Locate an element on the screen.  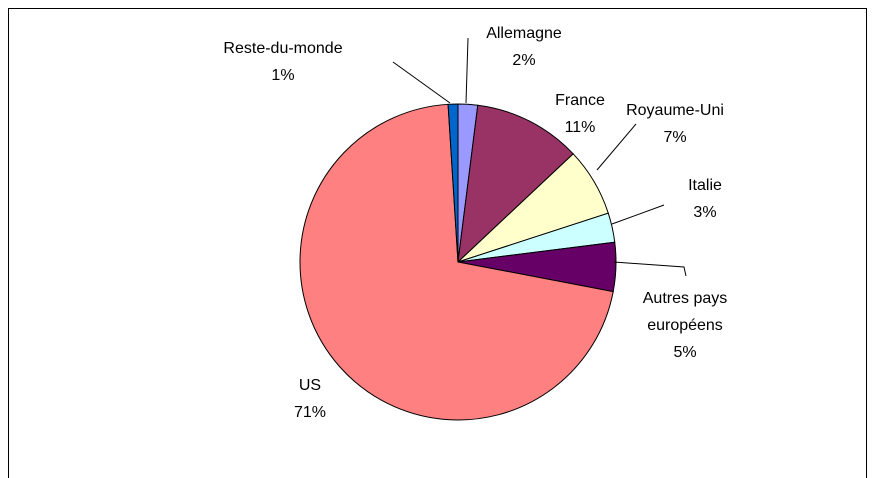
slice-label: Autres pays européens 5% is located at coordinates (685, 325).